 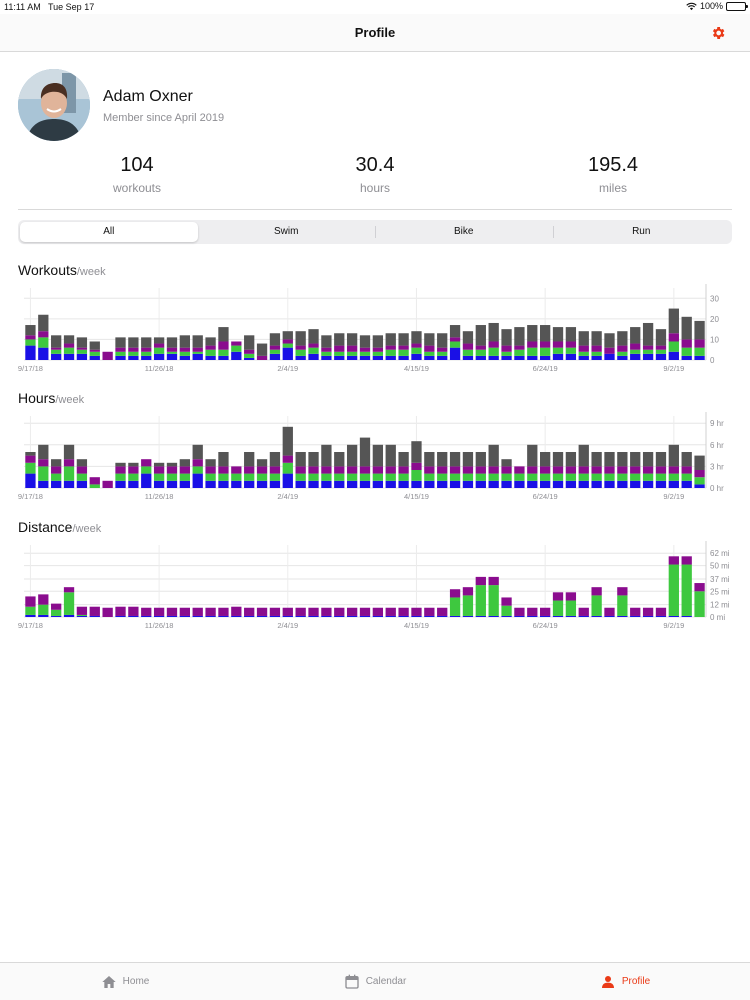 What do you see at coordinates (148, 96) in the screenshot?
I see `profile-name: Adam Oxner` at bounding box center [148, 96].